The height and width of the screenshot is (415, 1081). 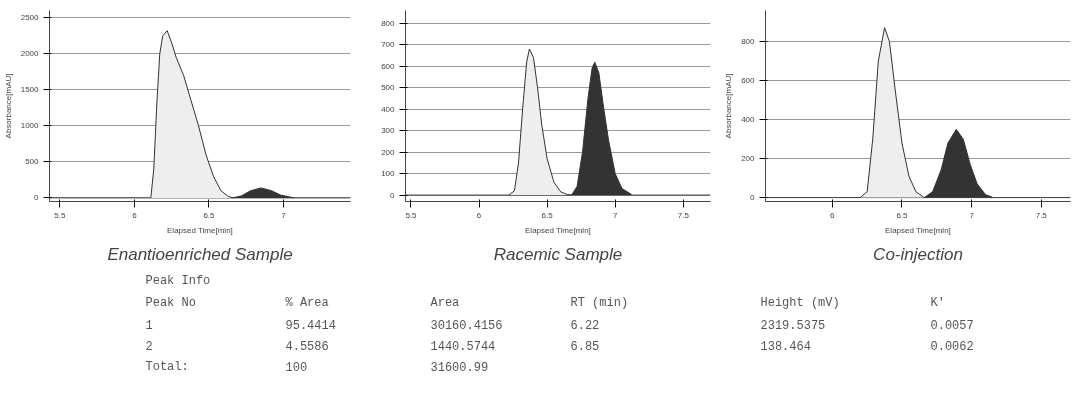 I want to click on text: 30160.4156, so click(x=466, y=326).